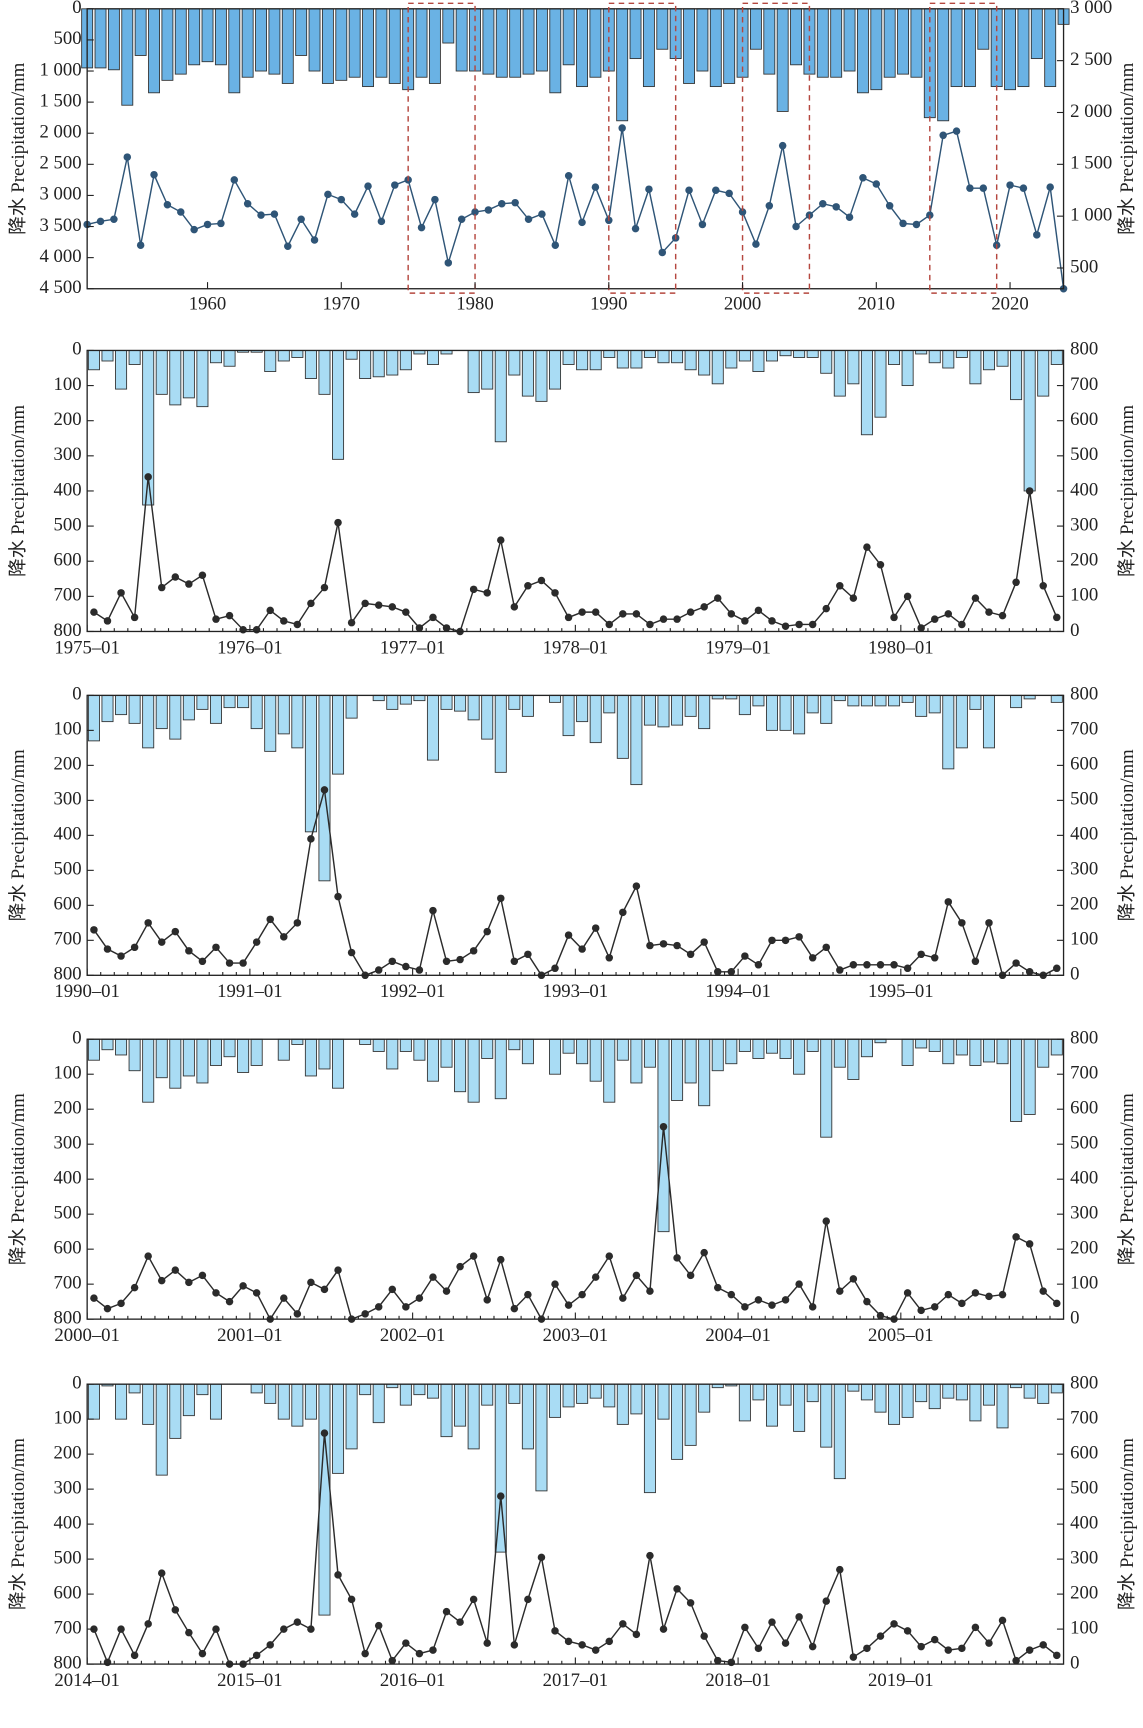 The height and width of the screenshot is (1728, 1143). I want to click on y2-tick-label: 800, so click(1084, 1382).